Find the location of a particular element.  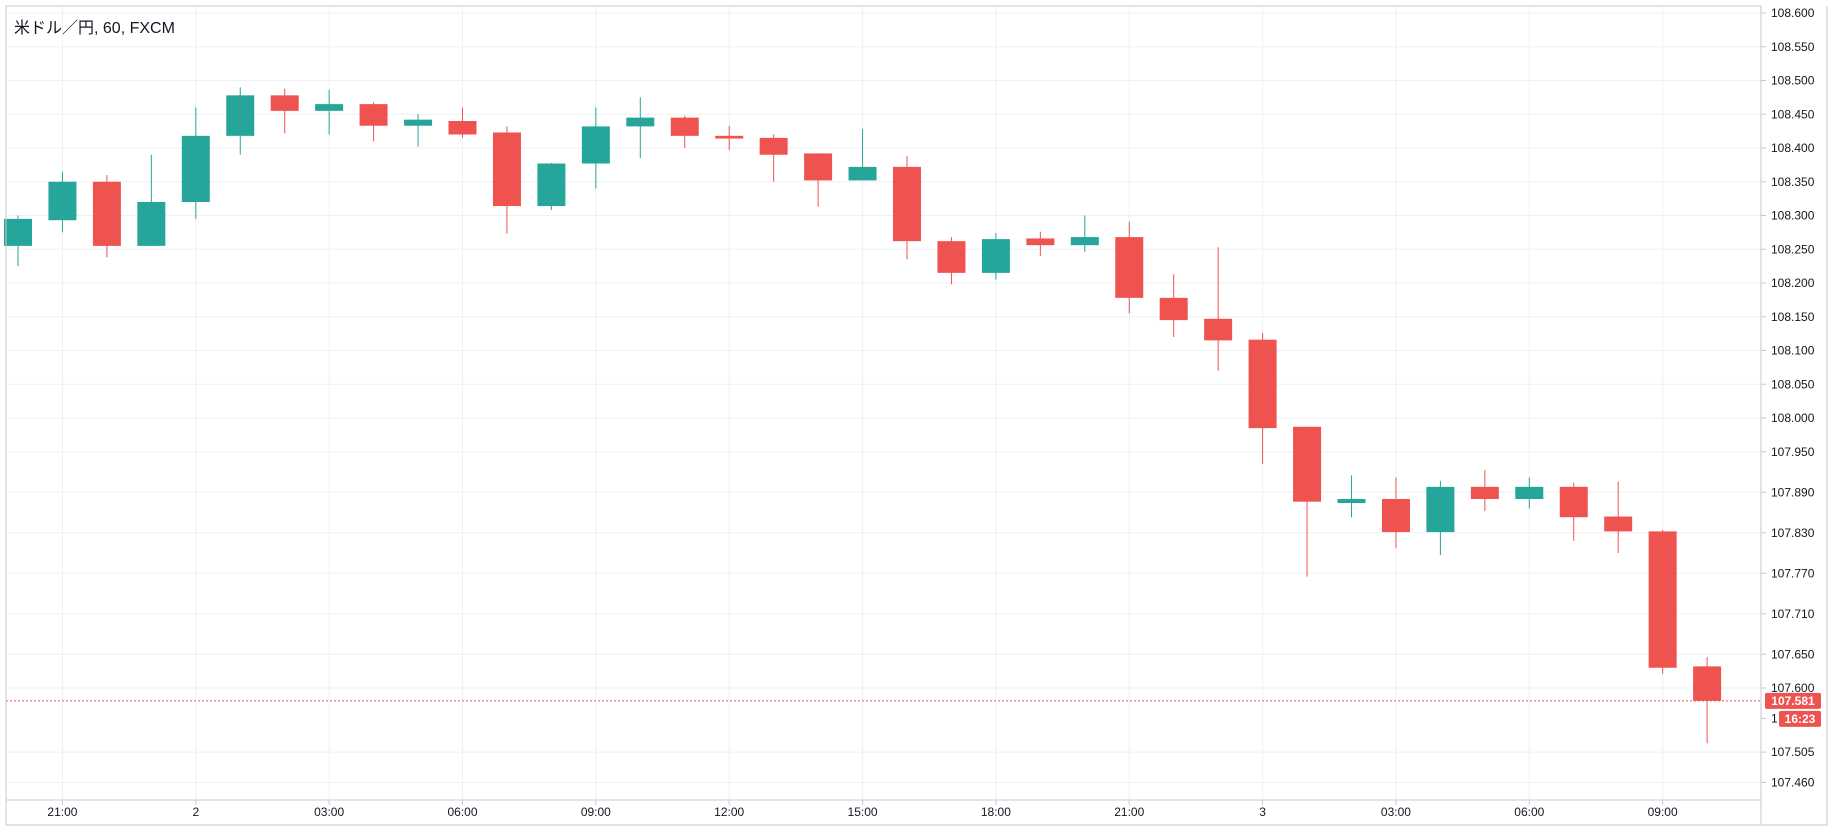

x-tick-label: 15:00 is located at coordinates (863, 812).